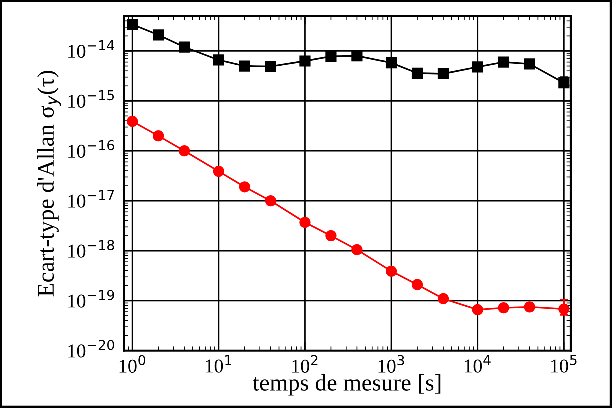 Image resolution: width=612 pixels, height=408 pixels. I want to click on y-tick-label: 10$^{−20}$, so click(91, 349).